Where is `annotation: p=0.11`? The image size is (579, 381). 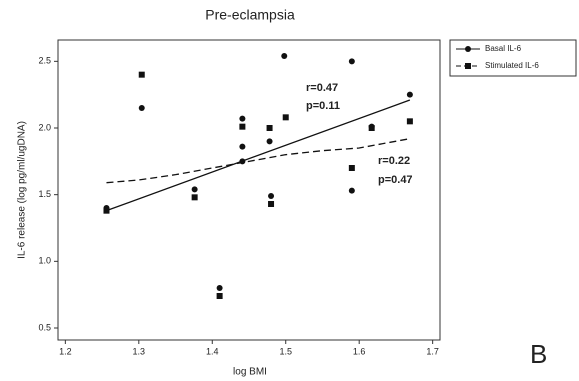
annotation: p=0.11 is located at coordinates (323, 106).